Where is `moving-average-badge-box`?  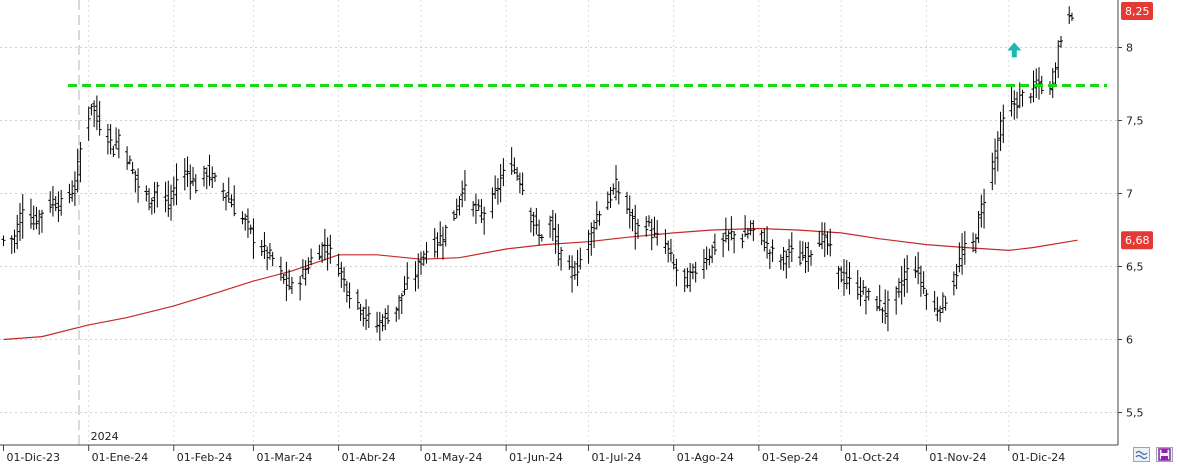
moving-average-badge-box is located at coordinates (1137, 240).